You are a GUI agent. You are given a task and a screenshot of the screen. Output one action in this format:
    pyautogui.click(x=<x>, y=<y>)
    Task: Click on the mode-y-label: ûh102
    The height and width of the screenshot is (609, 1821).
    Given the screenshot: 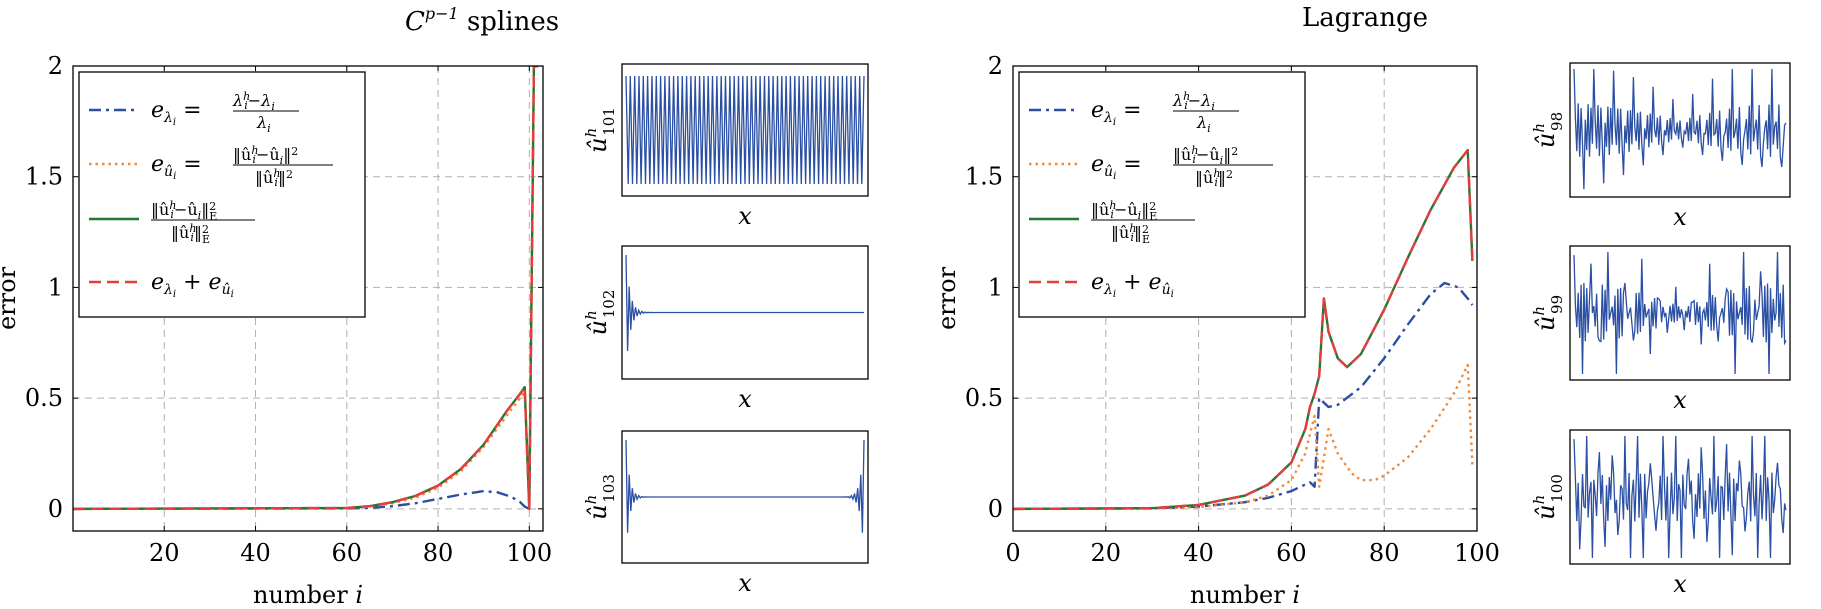 What is the action you would take?
    pyautogui.click(x=600, y=313)
    